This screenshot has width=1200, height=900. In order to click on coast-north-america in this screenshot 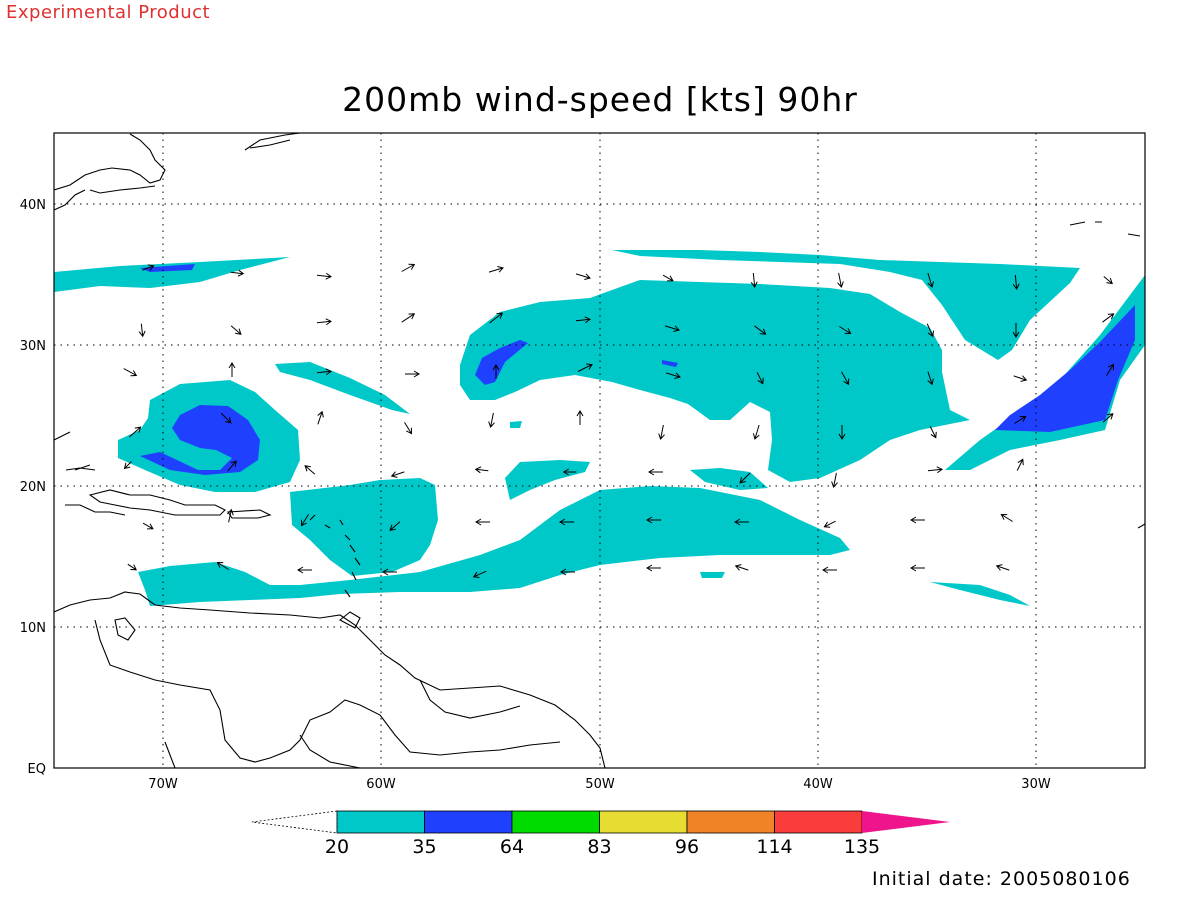, I will do `click(110, 172)`.